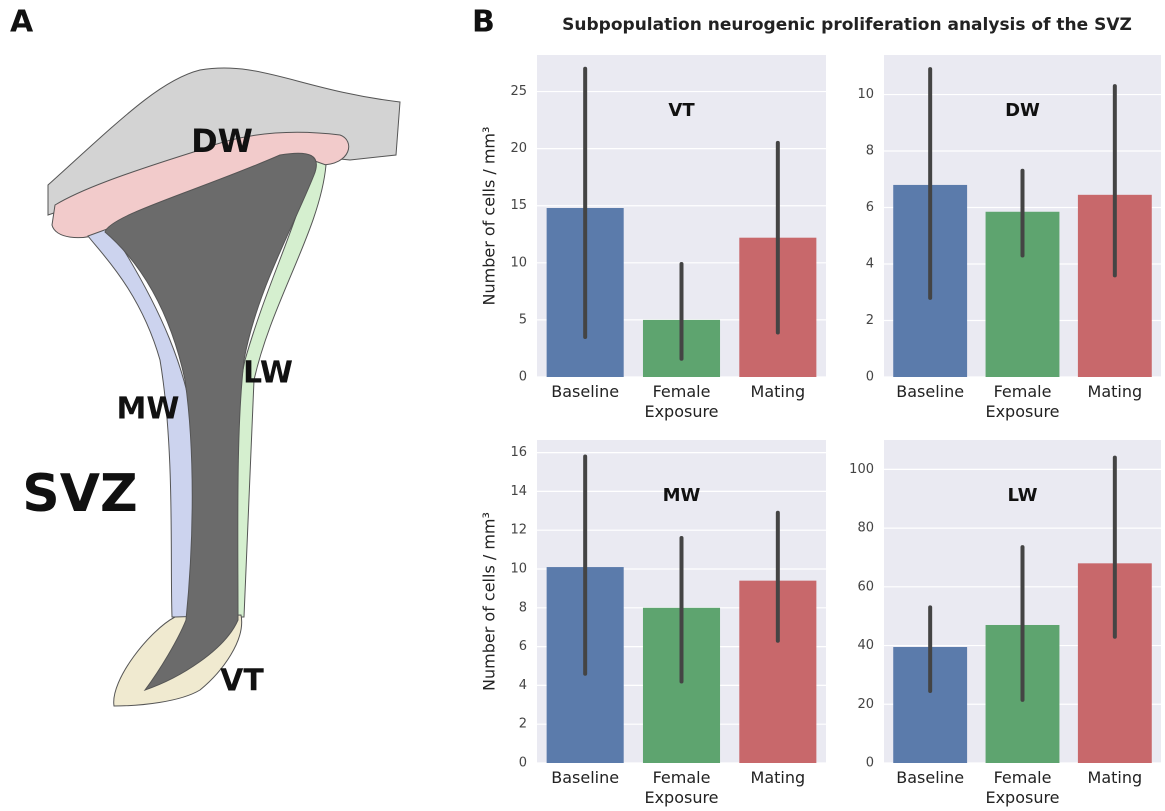 The height and width of the screenshot is (811, 1165). Describe the element at coordinates (1023, 495) in the screenshot. I see `chart-title: LW` at that location.